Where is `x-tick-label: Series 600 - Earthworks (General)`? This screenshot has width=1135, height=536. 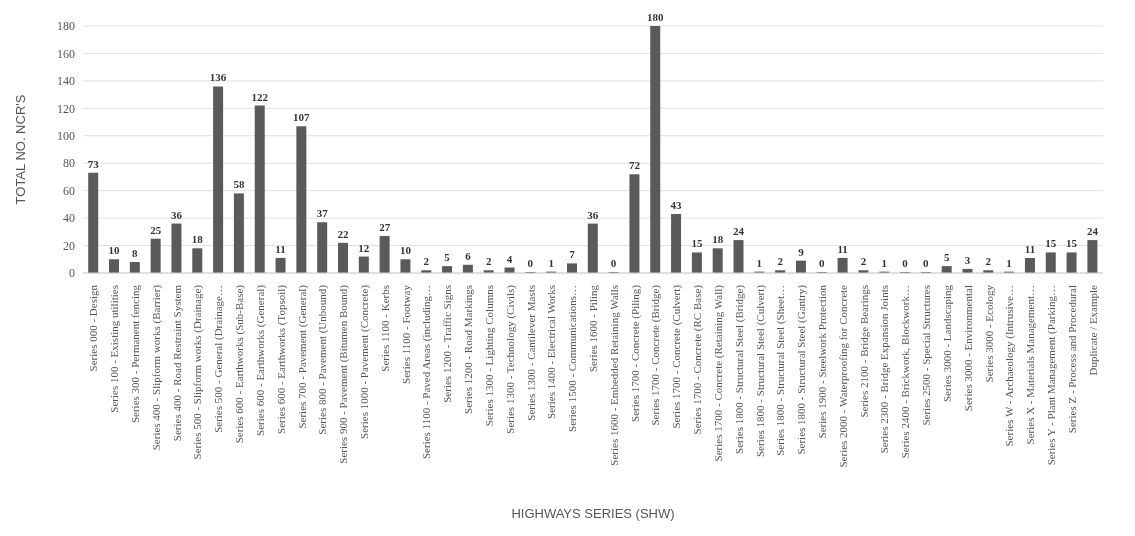
x-tick-label: Series 600 - Earthworks (General) is located at coordinates (260, 360).